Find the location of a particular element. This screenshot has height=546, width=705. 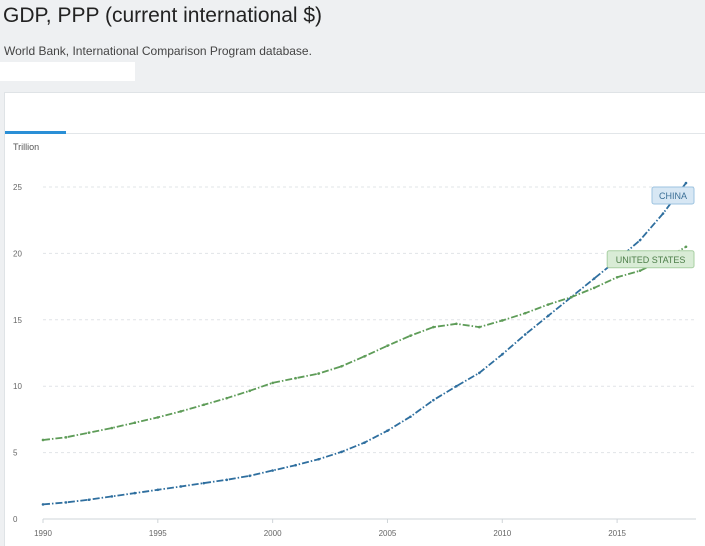

series-label-china: CHINA is located at coordinates (673, 196).